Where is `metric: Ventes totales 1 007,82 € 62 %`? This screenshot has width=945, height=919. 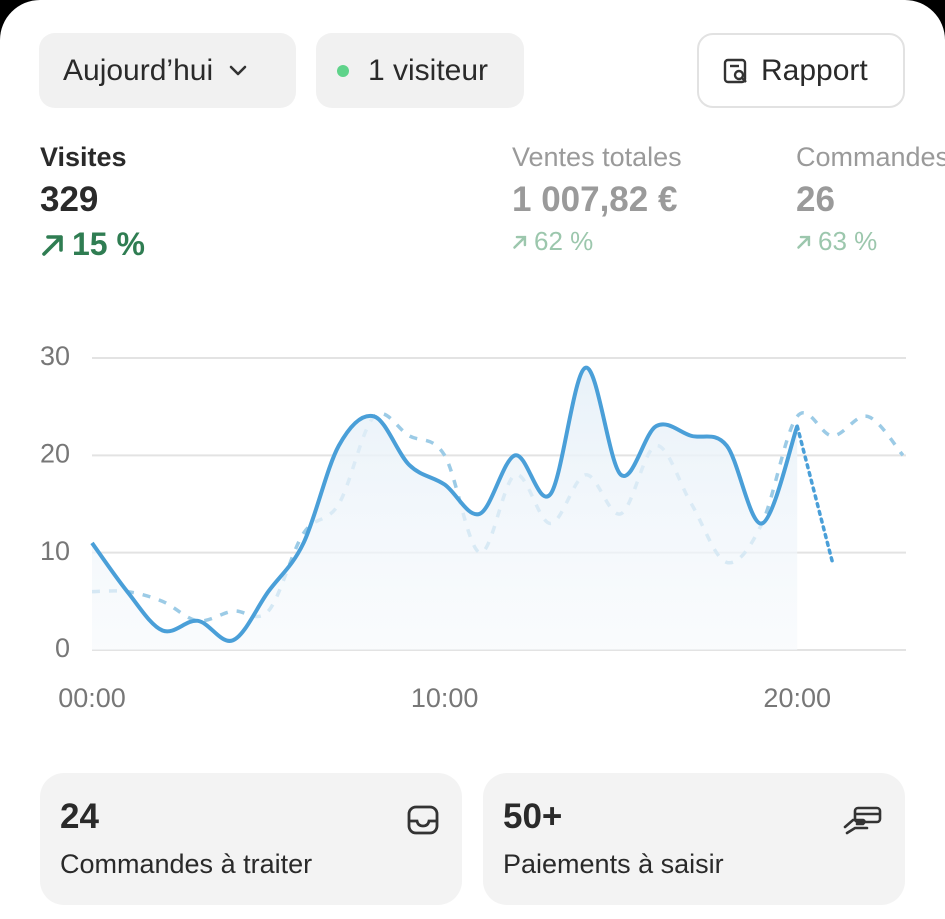
metric: Ventes totales 1 007,82 € 62 % is located at coordinates (597, 199).